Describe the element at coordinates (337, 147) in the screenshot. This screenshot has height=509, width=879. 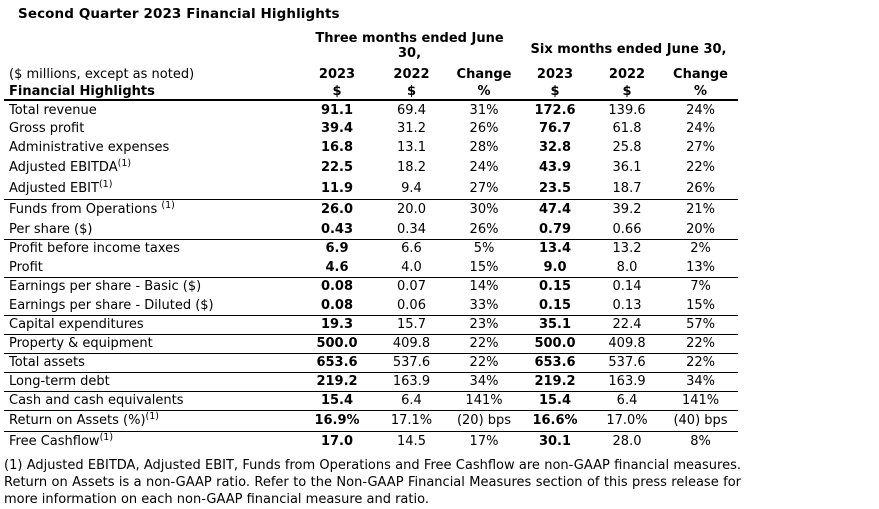
I see `cell-value: 16.8` at that location.